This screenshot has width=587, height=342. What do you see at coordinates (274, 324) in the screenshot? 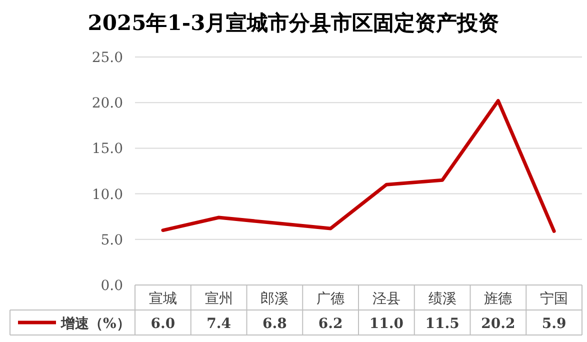
I see `data-label: 6.8` at bounding box center [274, 324].